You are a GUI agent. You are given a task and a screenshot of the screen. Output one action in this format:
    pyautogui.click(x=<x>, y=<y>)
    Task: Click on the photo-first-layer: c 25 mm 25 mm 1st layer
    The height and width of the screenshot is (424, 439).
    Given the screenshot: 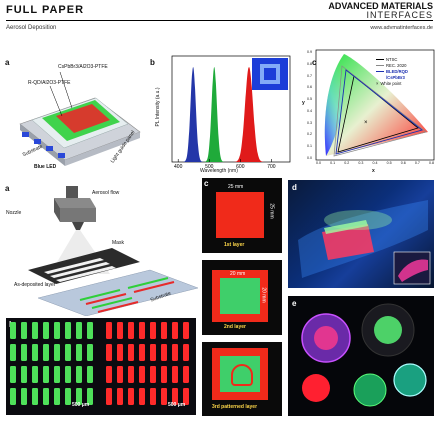 What is the action you would take?
    pyautogui.click(x=242, y=215)
    